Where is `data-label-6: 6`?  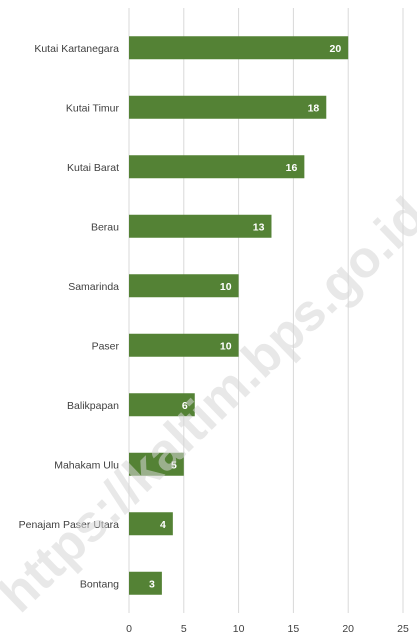
data-label-6: 6 is located at coordinates (185, 406).